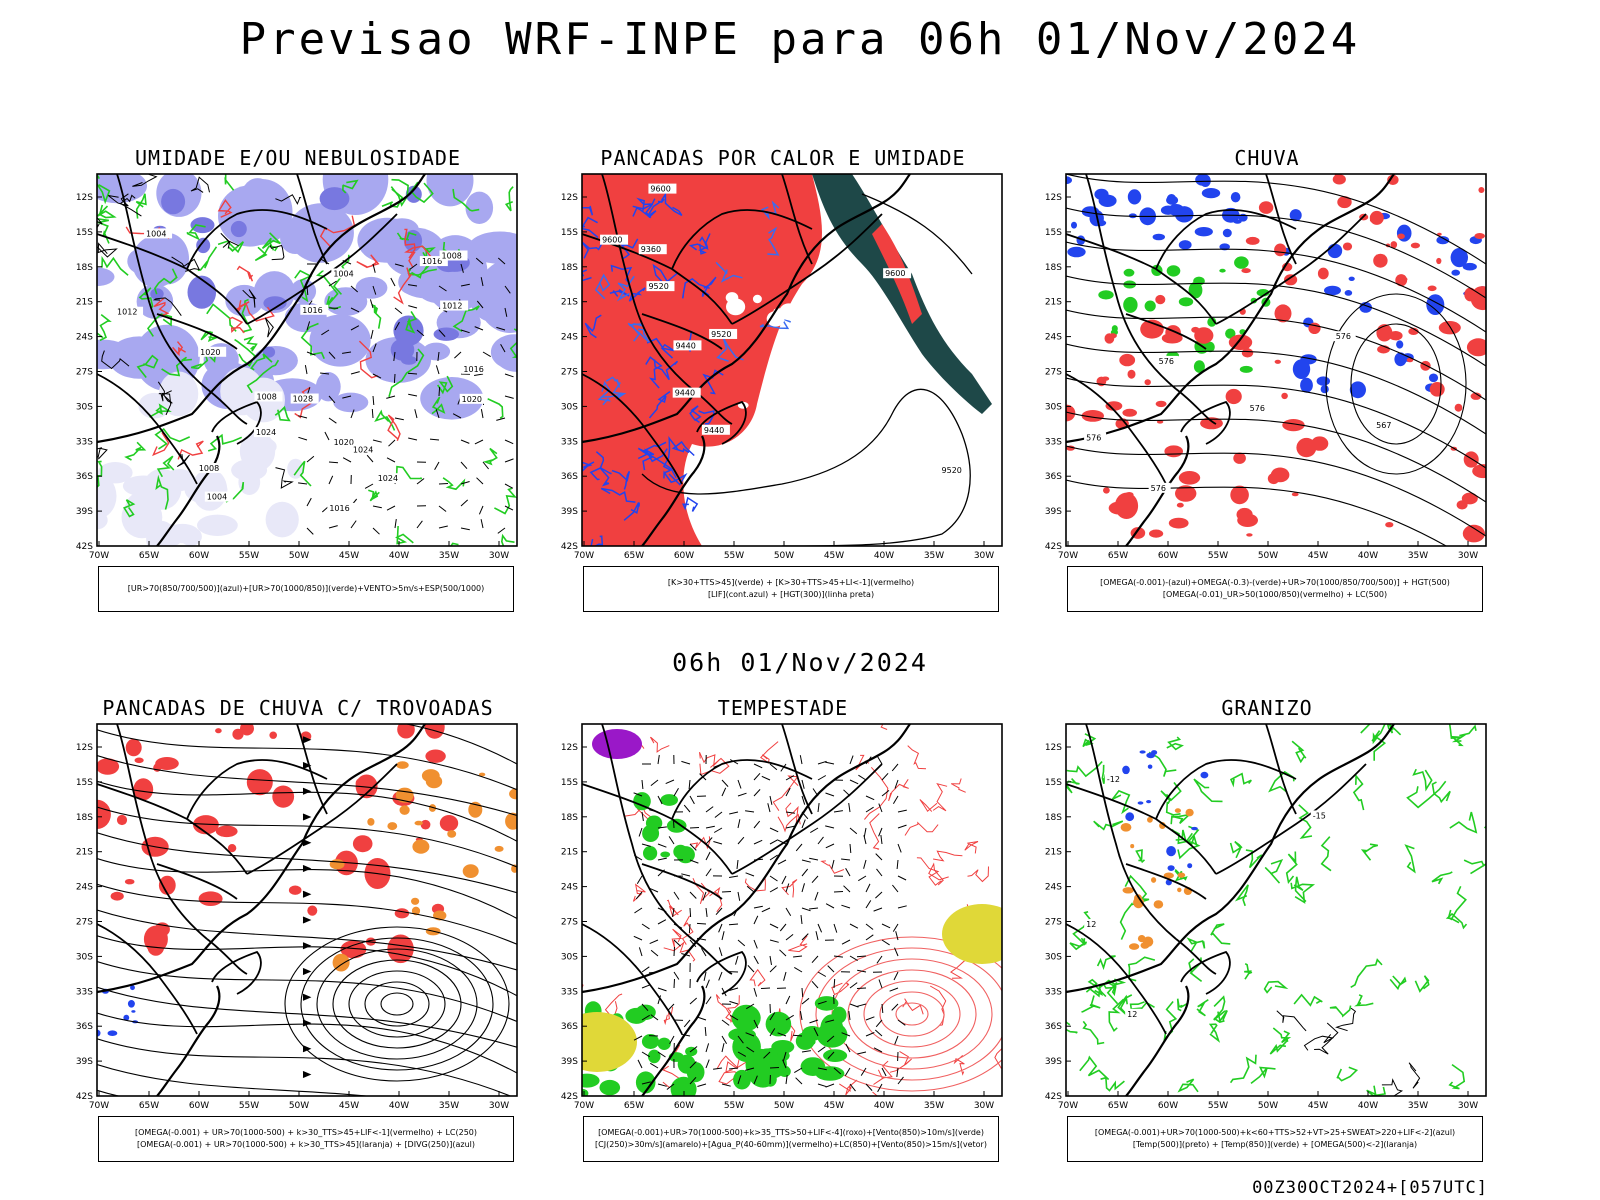 The height and width of the screenshot is (1200, 1600). Describe the element at coordinates (430, 776) in the screenshot. I see `storm-orange-cell` at that location.